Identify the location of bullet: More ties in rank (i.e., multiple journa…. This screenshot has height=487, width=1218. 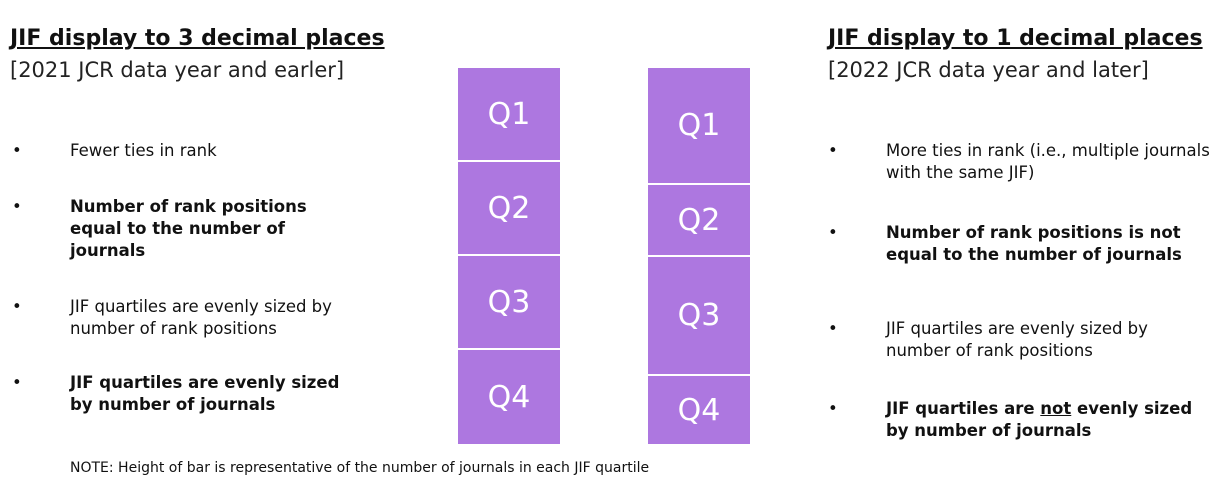
(1022, 162).